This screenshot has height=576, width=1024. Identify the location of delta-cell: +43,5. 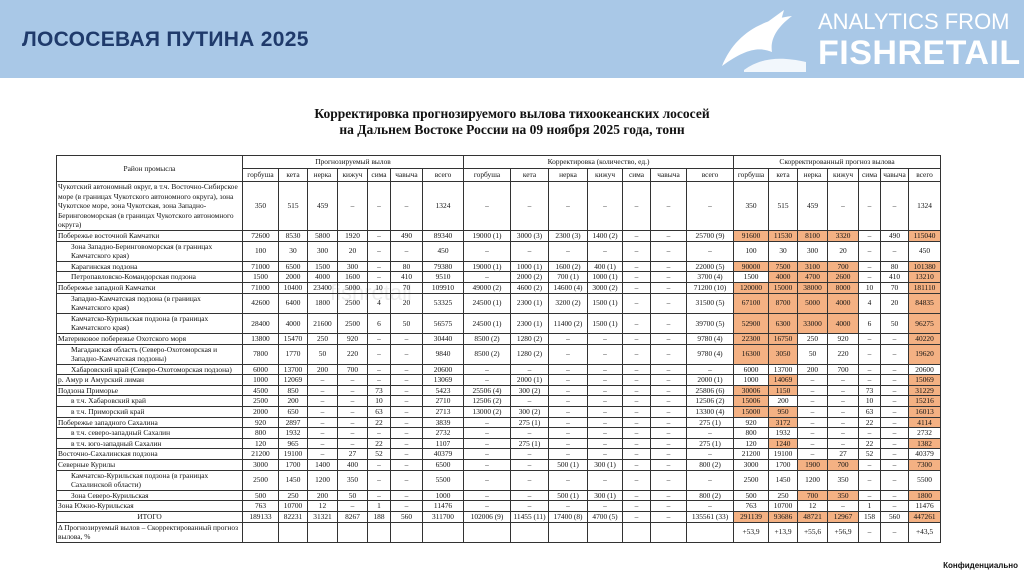
(925, 532).